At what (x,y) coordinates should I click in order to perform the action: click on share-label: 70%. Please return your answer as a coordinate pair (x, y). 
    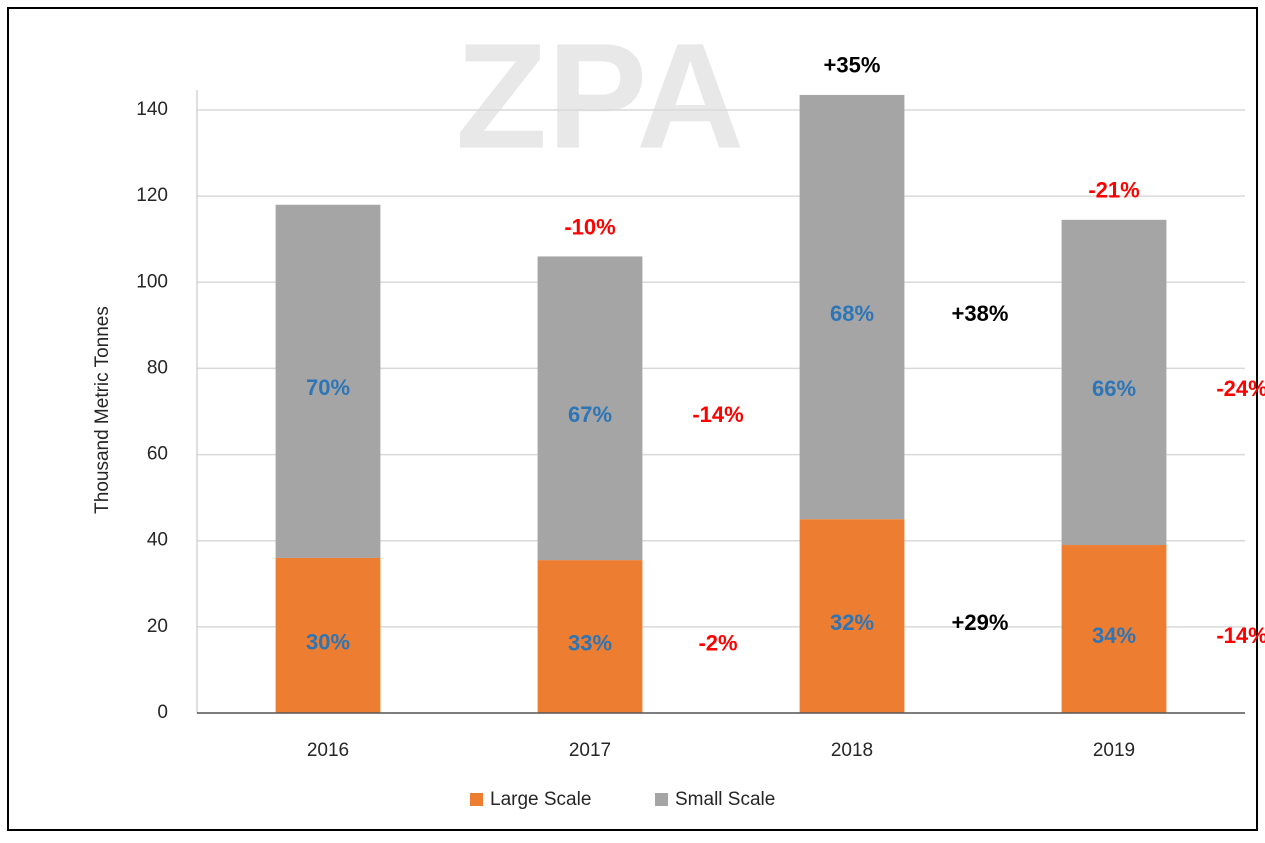
    Looking at the image, I should click on (328, 387).